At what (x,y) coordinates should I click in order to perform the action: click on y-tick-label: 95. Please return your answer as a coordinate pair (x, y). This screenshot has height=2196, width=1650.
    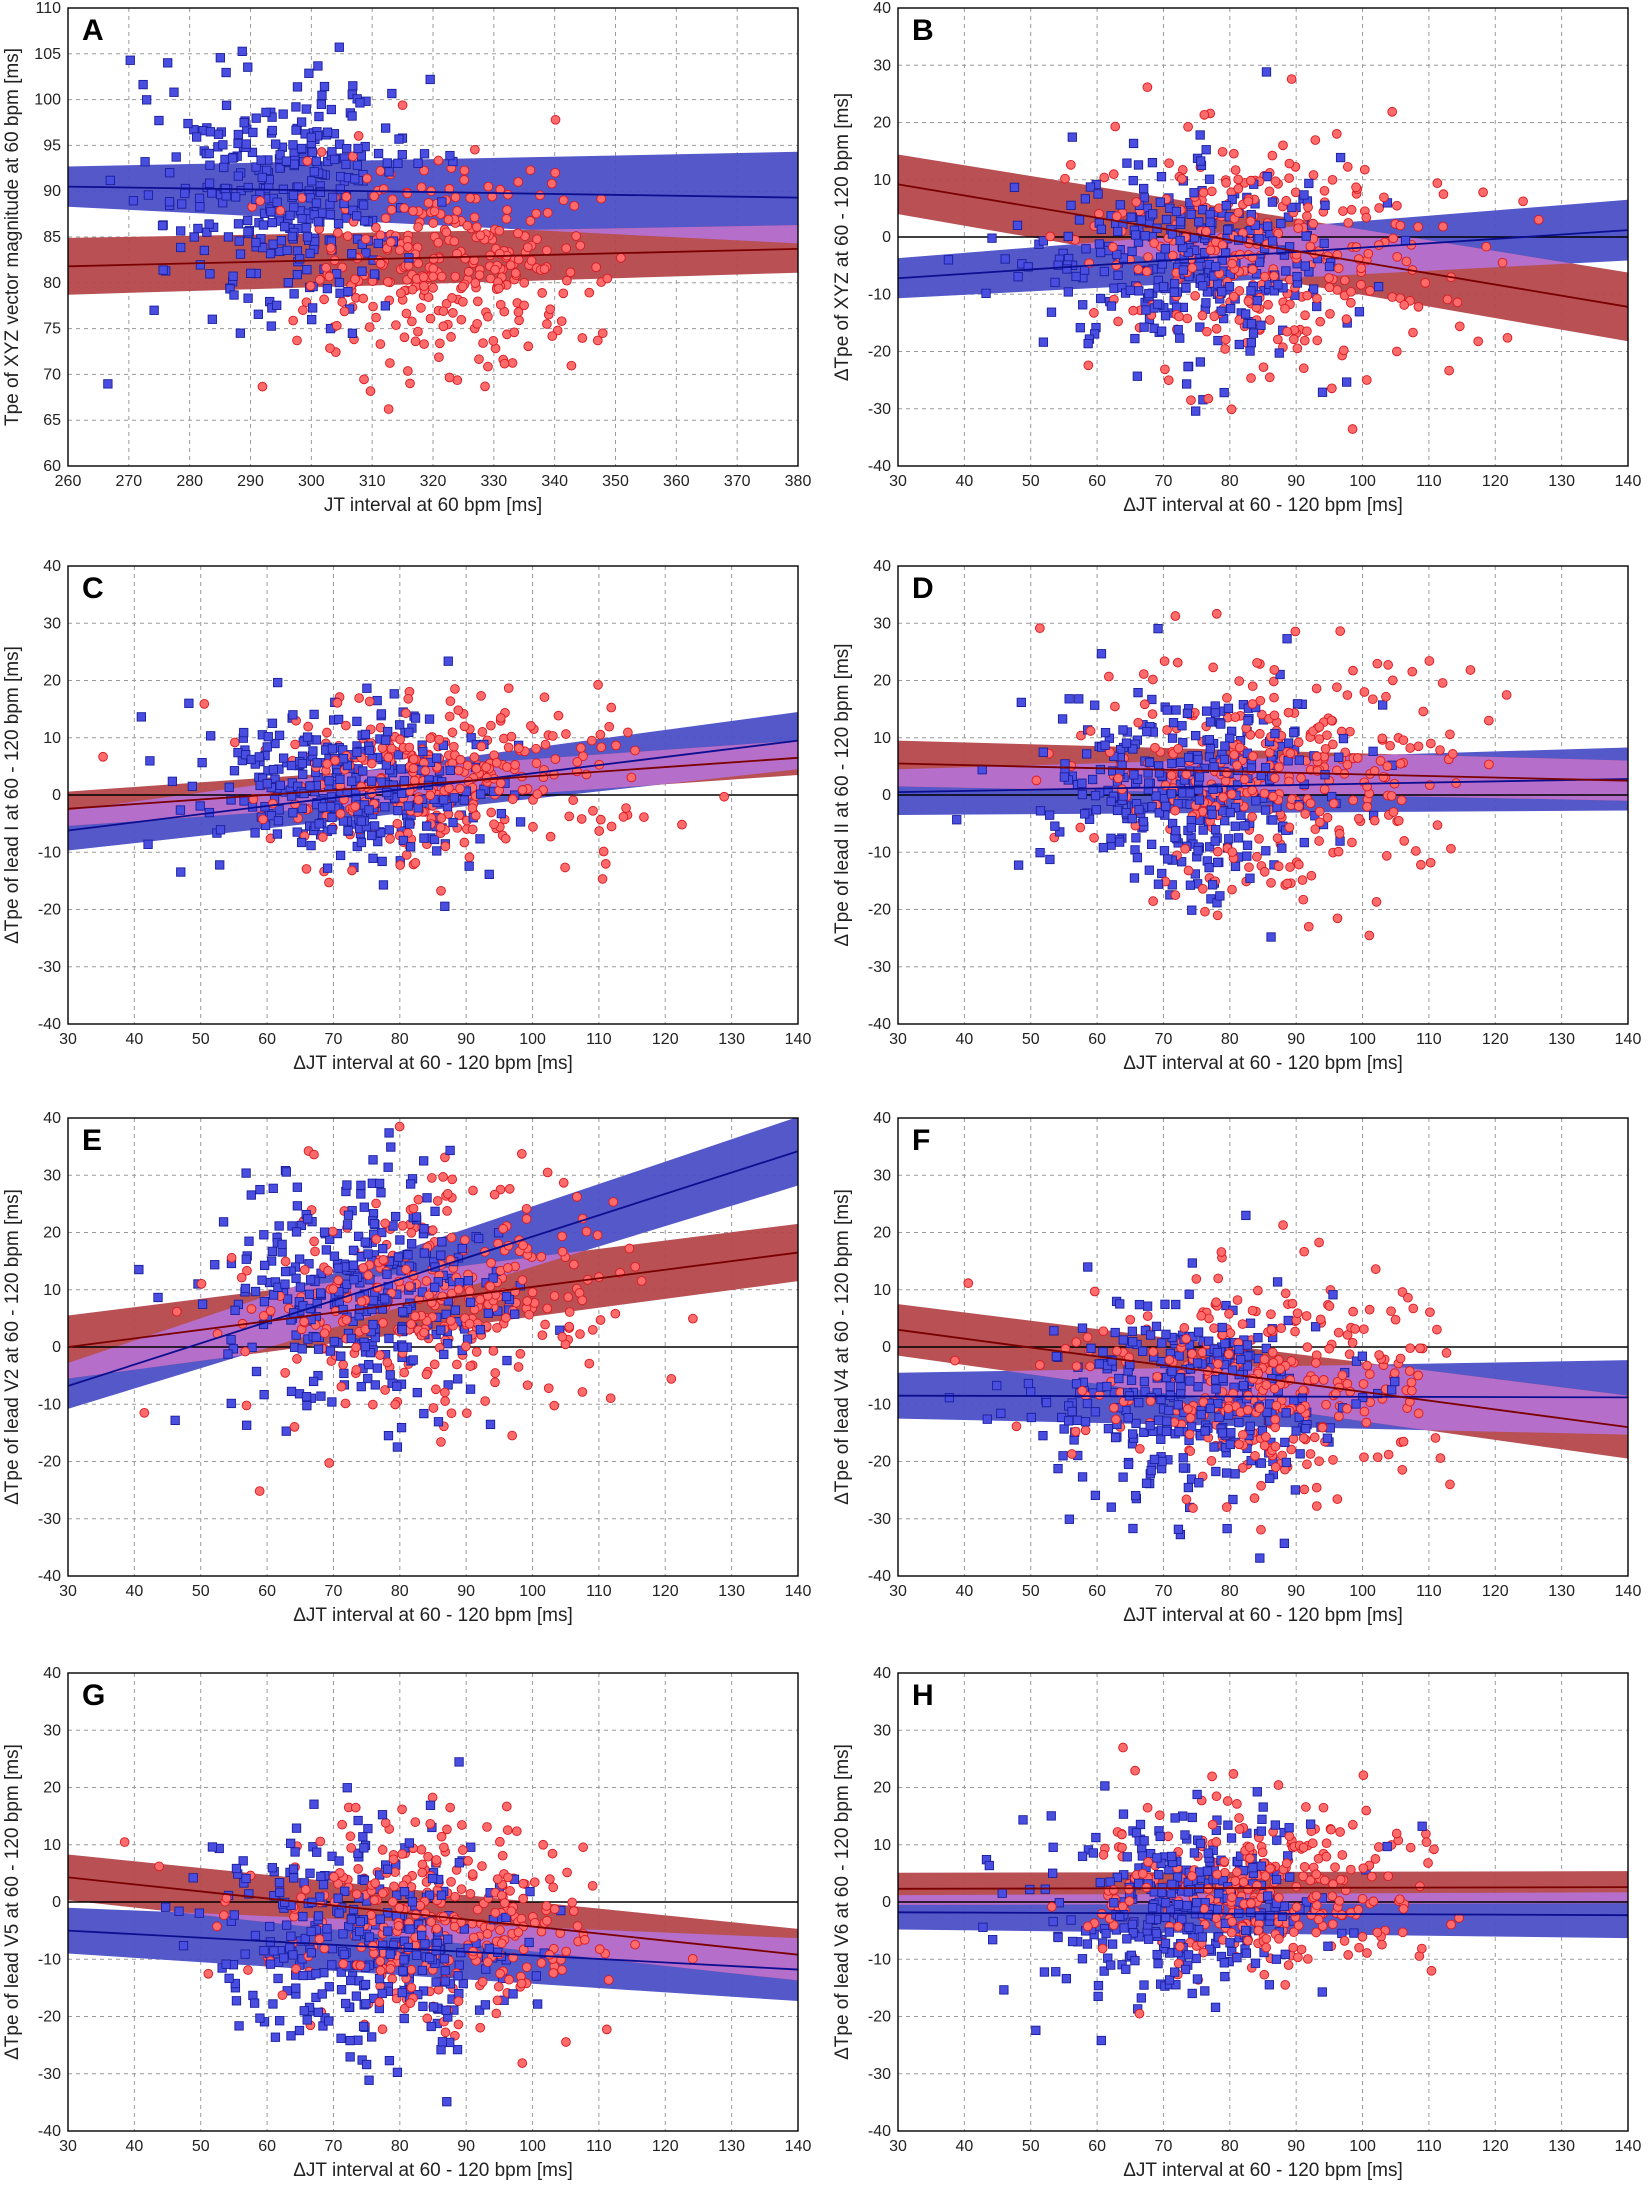
    Looking at the image, I should click on (52, 145).